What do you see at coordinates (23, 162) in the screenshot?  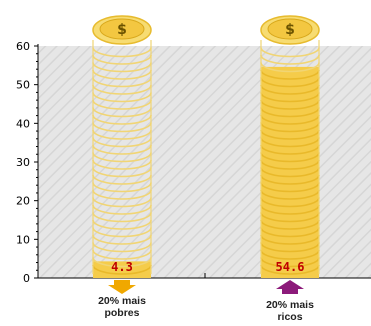 I see `y-tick-label: 30` at bounding box center [23, 162].